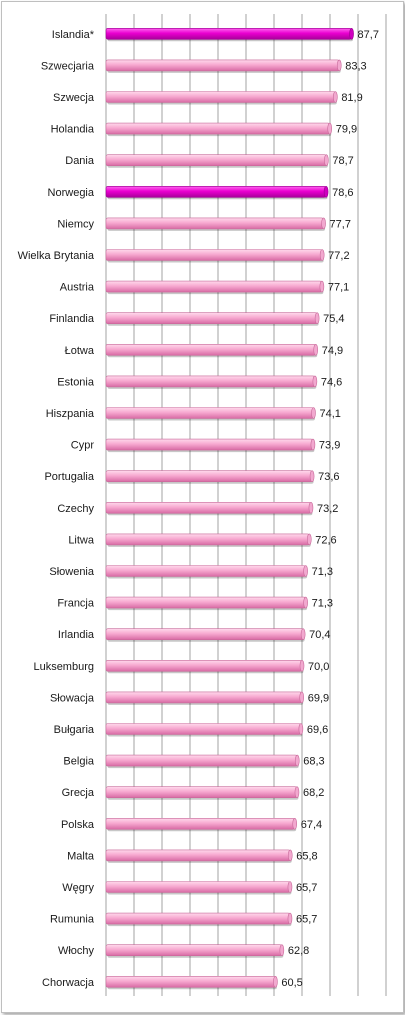 Image resolution: width=405 pixels, height=1015 pixels. Describe the element at coordinates (73, 130) in the screenshot. I see `category-label: Holandia` at that location.